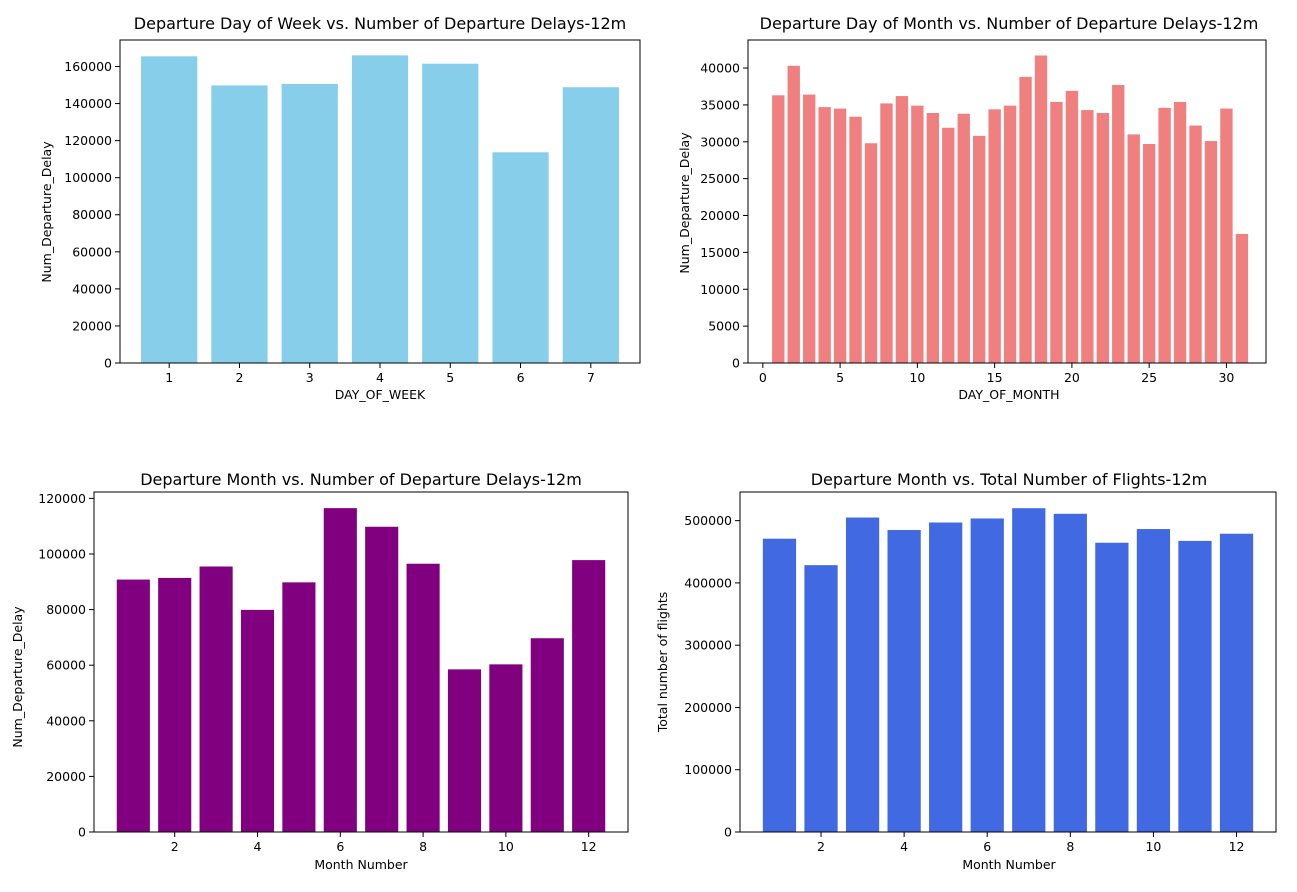 The width and height of the screenshot is (1297, 892). What do you see at coordinates (340, 846) in the screenshot?
I see `x-tick-label: 6` at bounding box center [340, 846].